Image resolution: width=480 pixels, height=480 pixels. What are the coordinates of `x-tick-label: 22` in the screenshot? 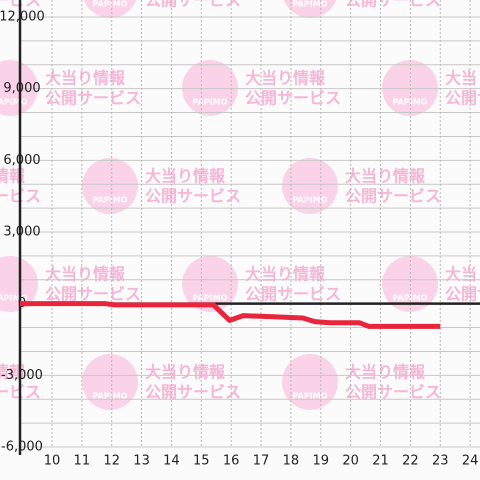 It's located at (410, 461).